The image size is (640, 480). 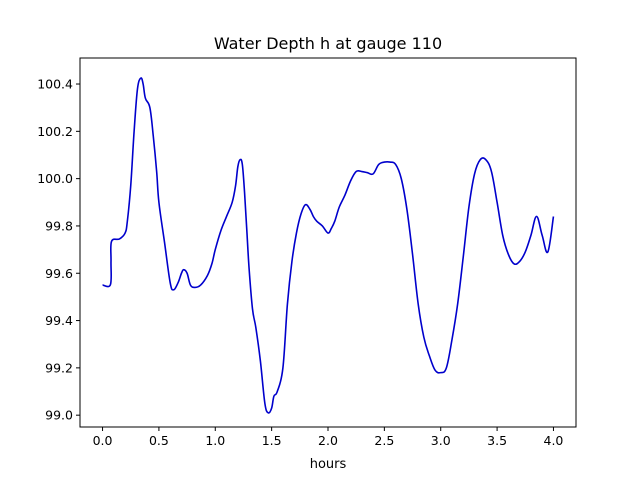 What do you see at coordinates (59, 320) in the screenshot?
I see `y-tick-label: 99.4` at bounding box center [59, 320].